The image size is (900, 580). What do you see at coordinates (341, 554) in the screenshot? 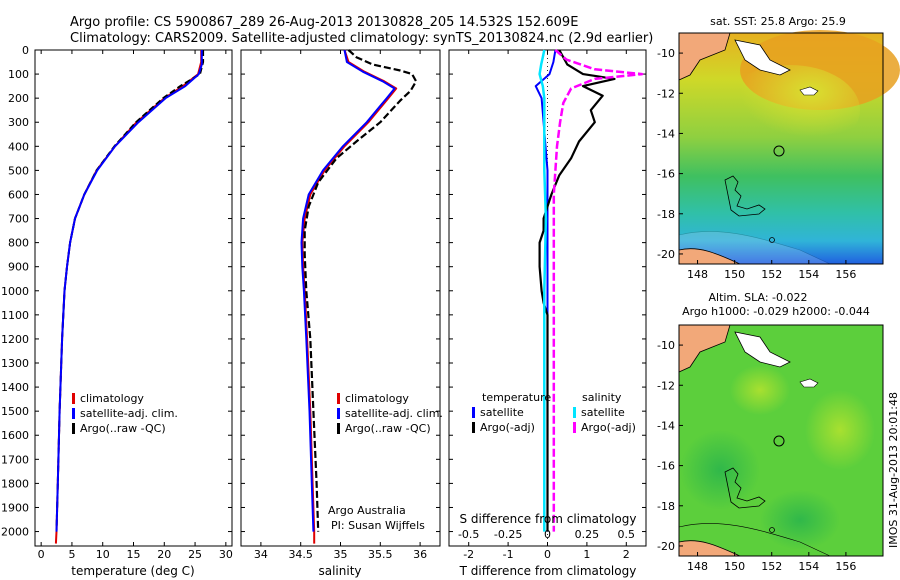
I see `x-tick-label: 35` at bounding box center [341, 554].